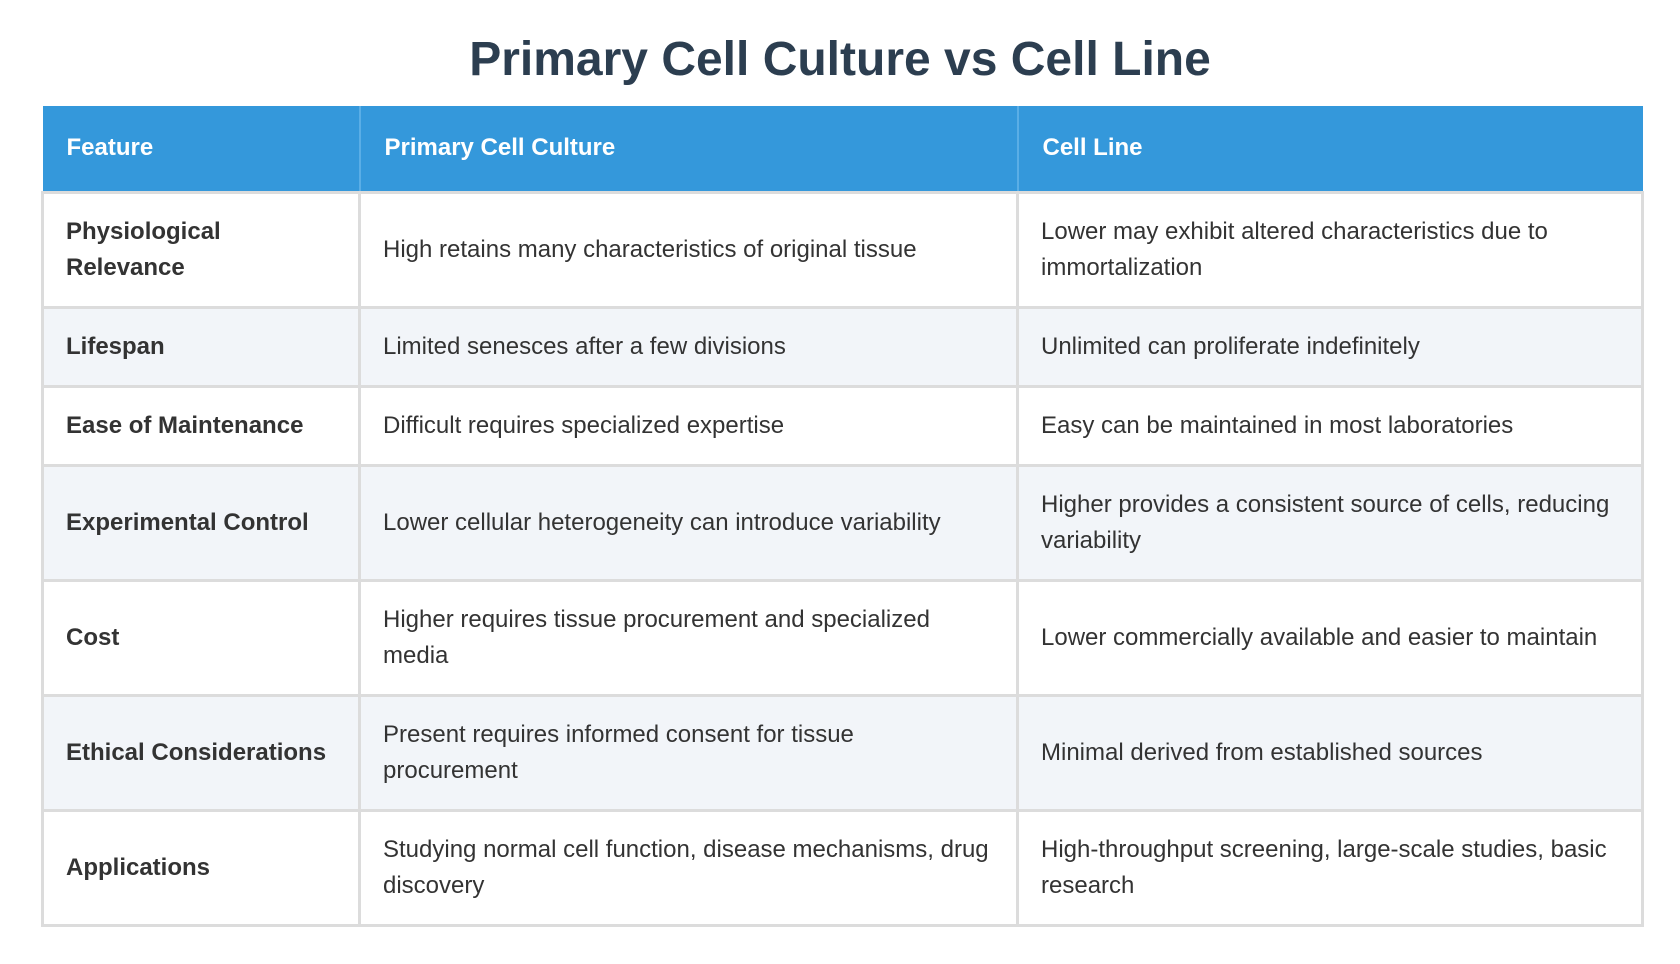 The height and width of the screenshot is (964, 1680). Describe the element at coordinates (201, 752) in the screenshot. I see `feature-cell: Ethical Considerations` at that location.